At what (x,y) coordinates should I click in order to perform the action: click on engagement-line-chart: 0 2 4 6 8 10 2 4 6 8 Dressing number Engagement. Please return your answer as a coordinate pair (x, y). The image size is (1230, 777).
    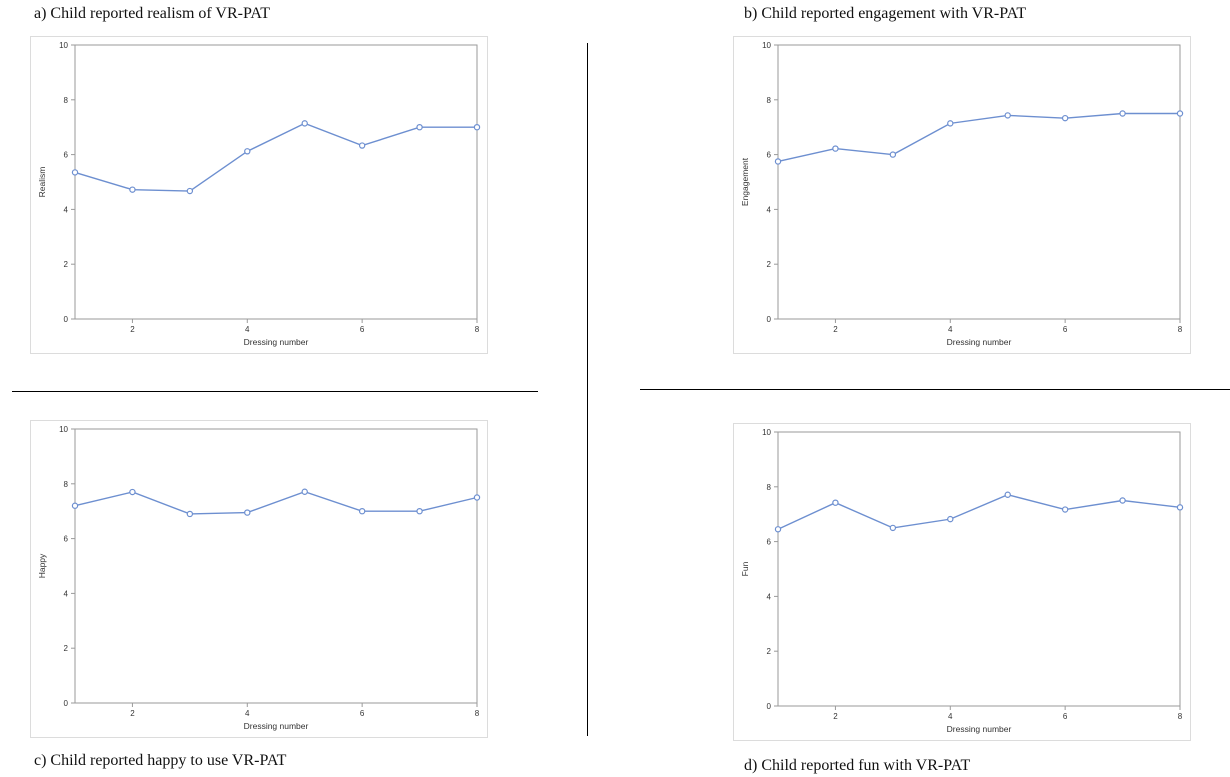
    Looking at the image, I should click on (962, 194).